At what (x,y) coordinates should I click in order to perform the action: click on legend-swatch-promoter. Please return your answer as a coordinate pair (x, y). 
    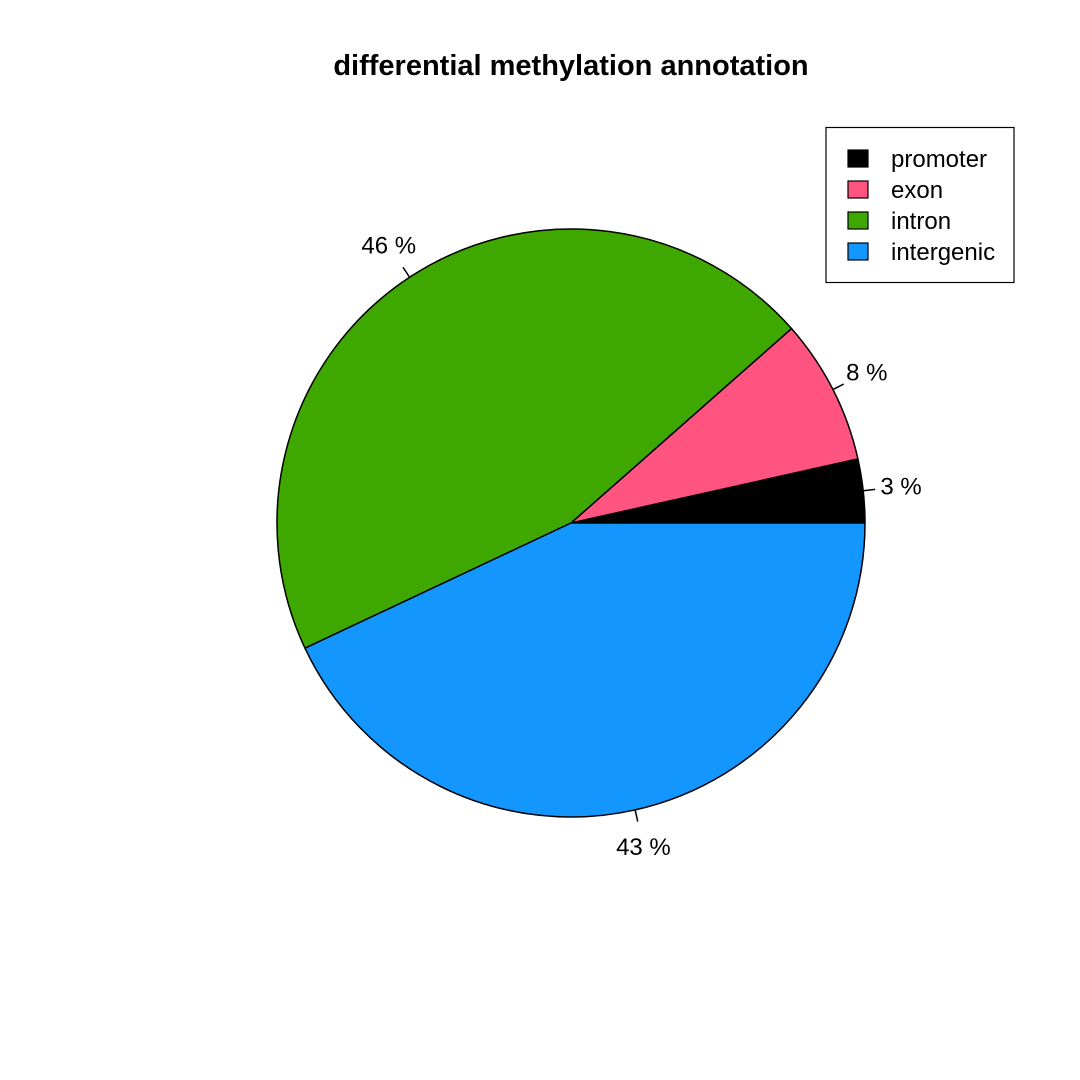
    Looking at the image, I should click on (858, 158).